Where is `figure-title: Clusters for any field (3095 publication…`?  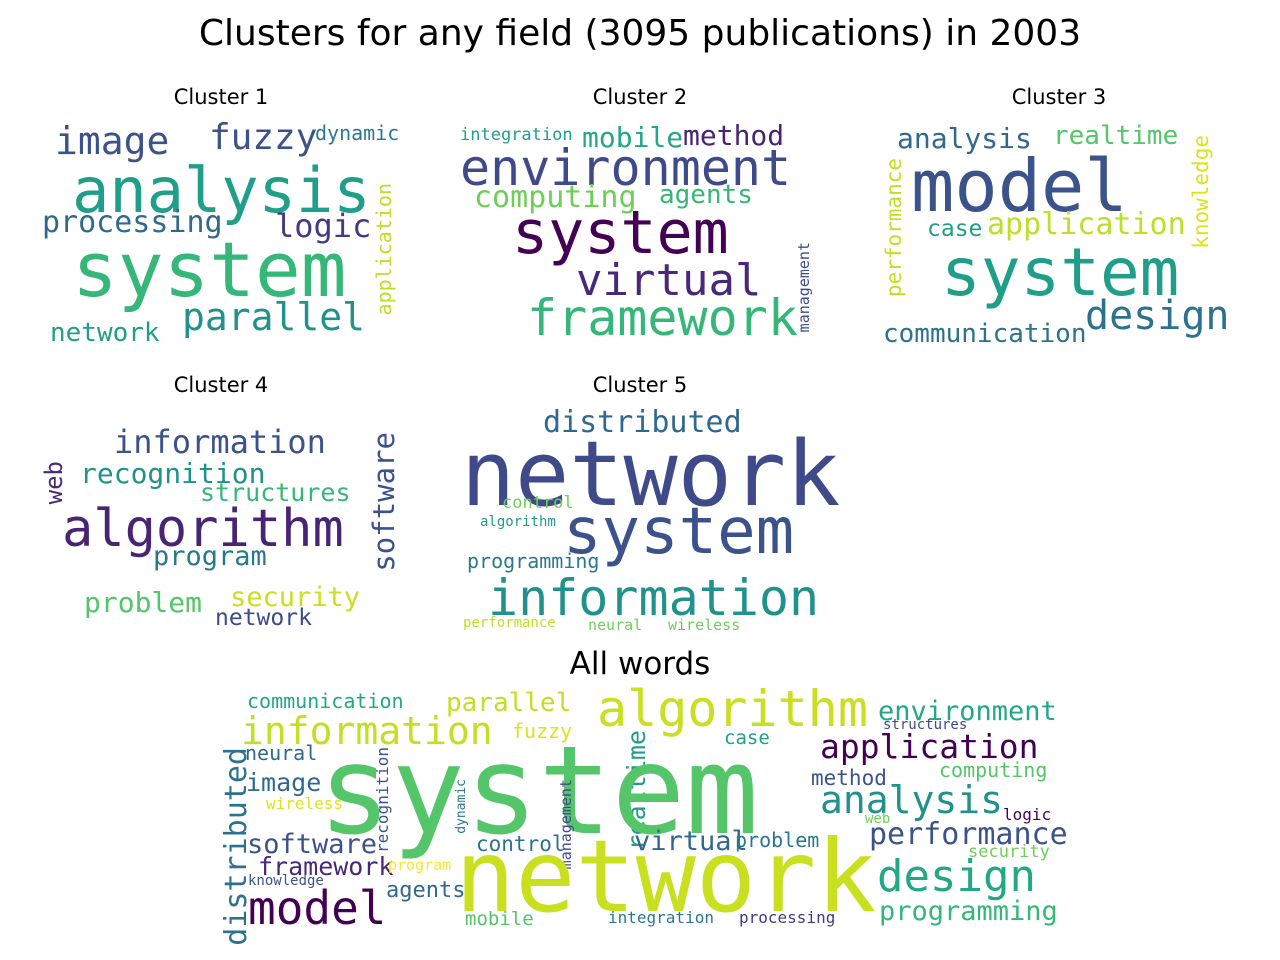 figure-title: Clusters for any field (3095 publication… is located at coordinates (640, 33).